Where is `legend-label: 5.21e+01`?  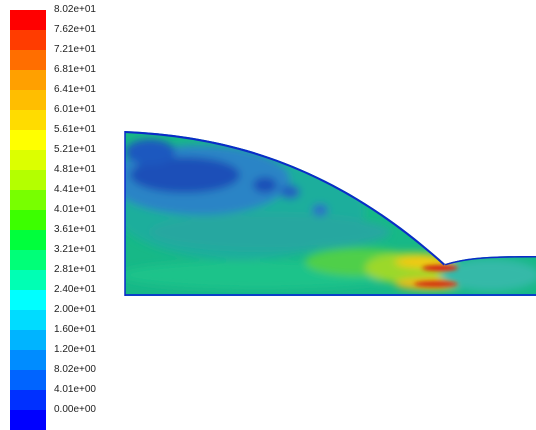 legend-label: 5.21e+01 is located at coordinates (75, 149).